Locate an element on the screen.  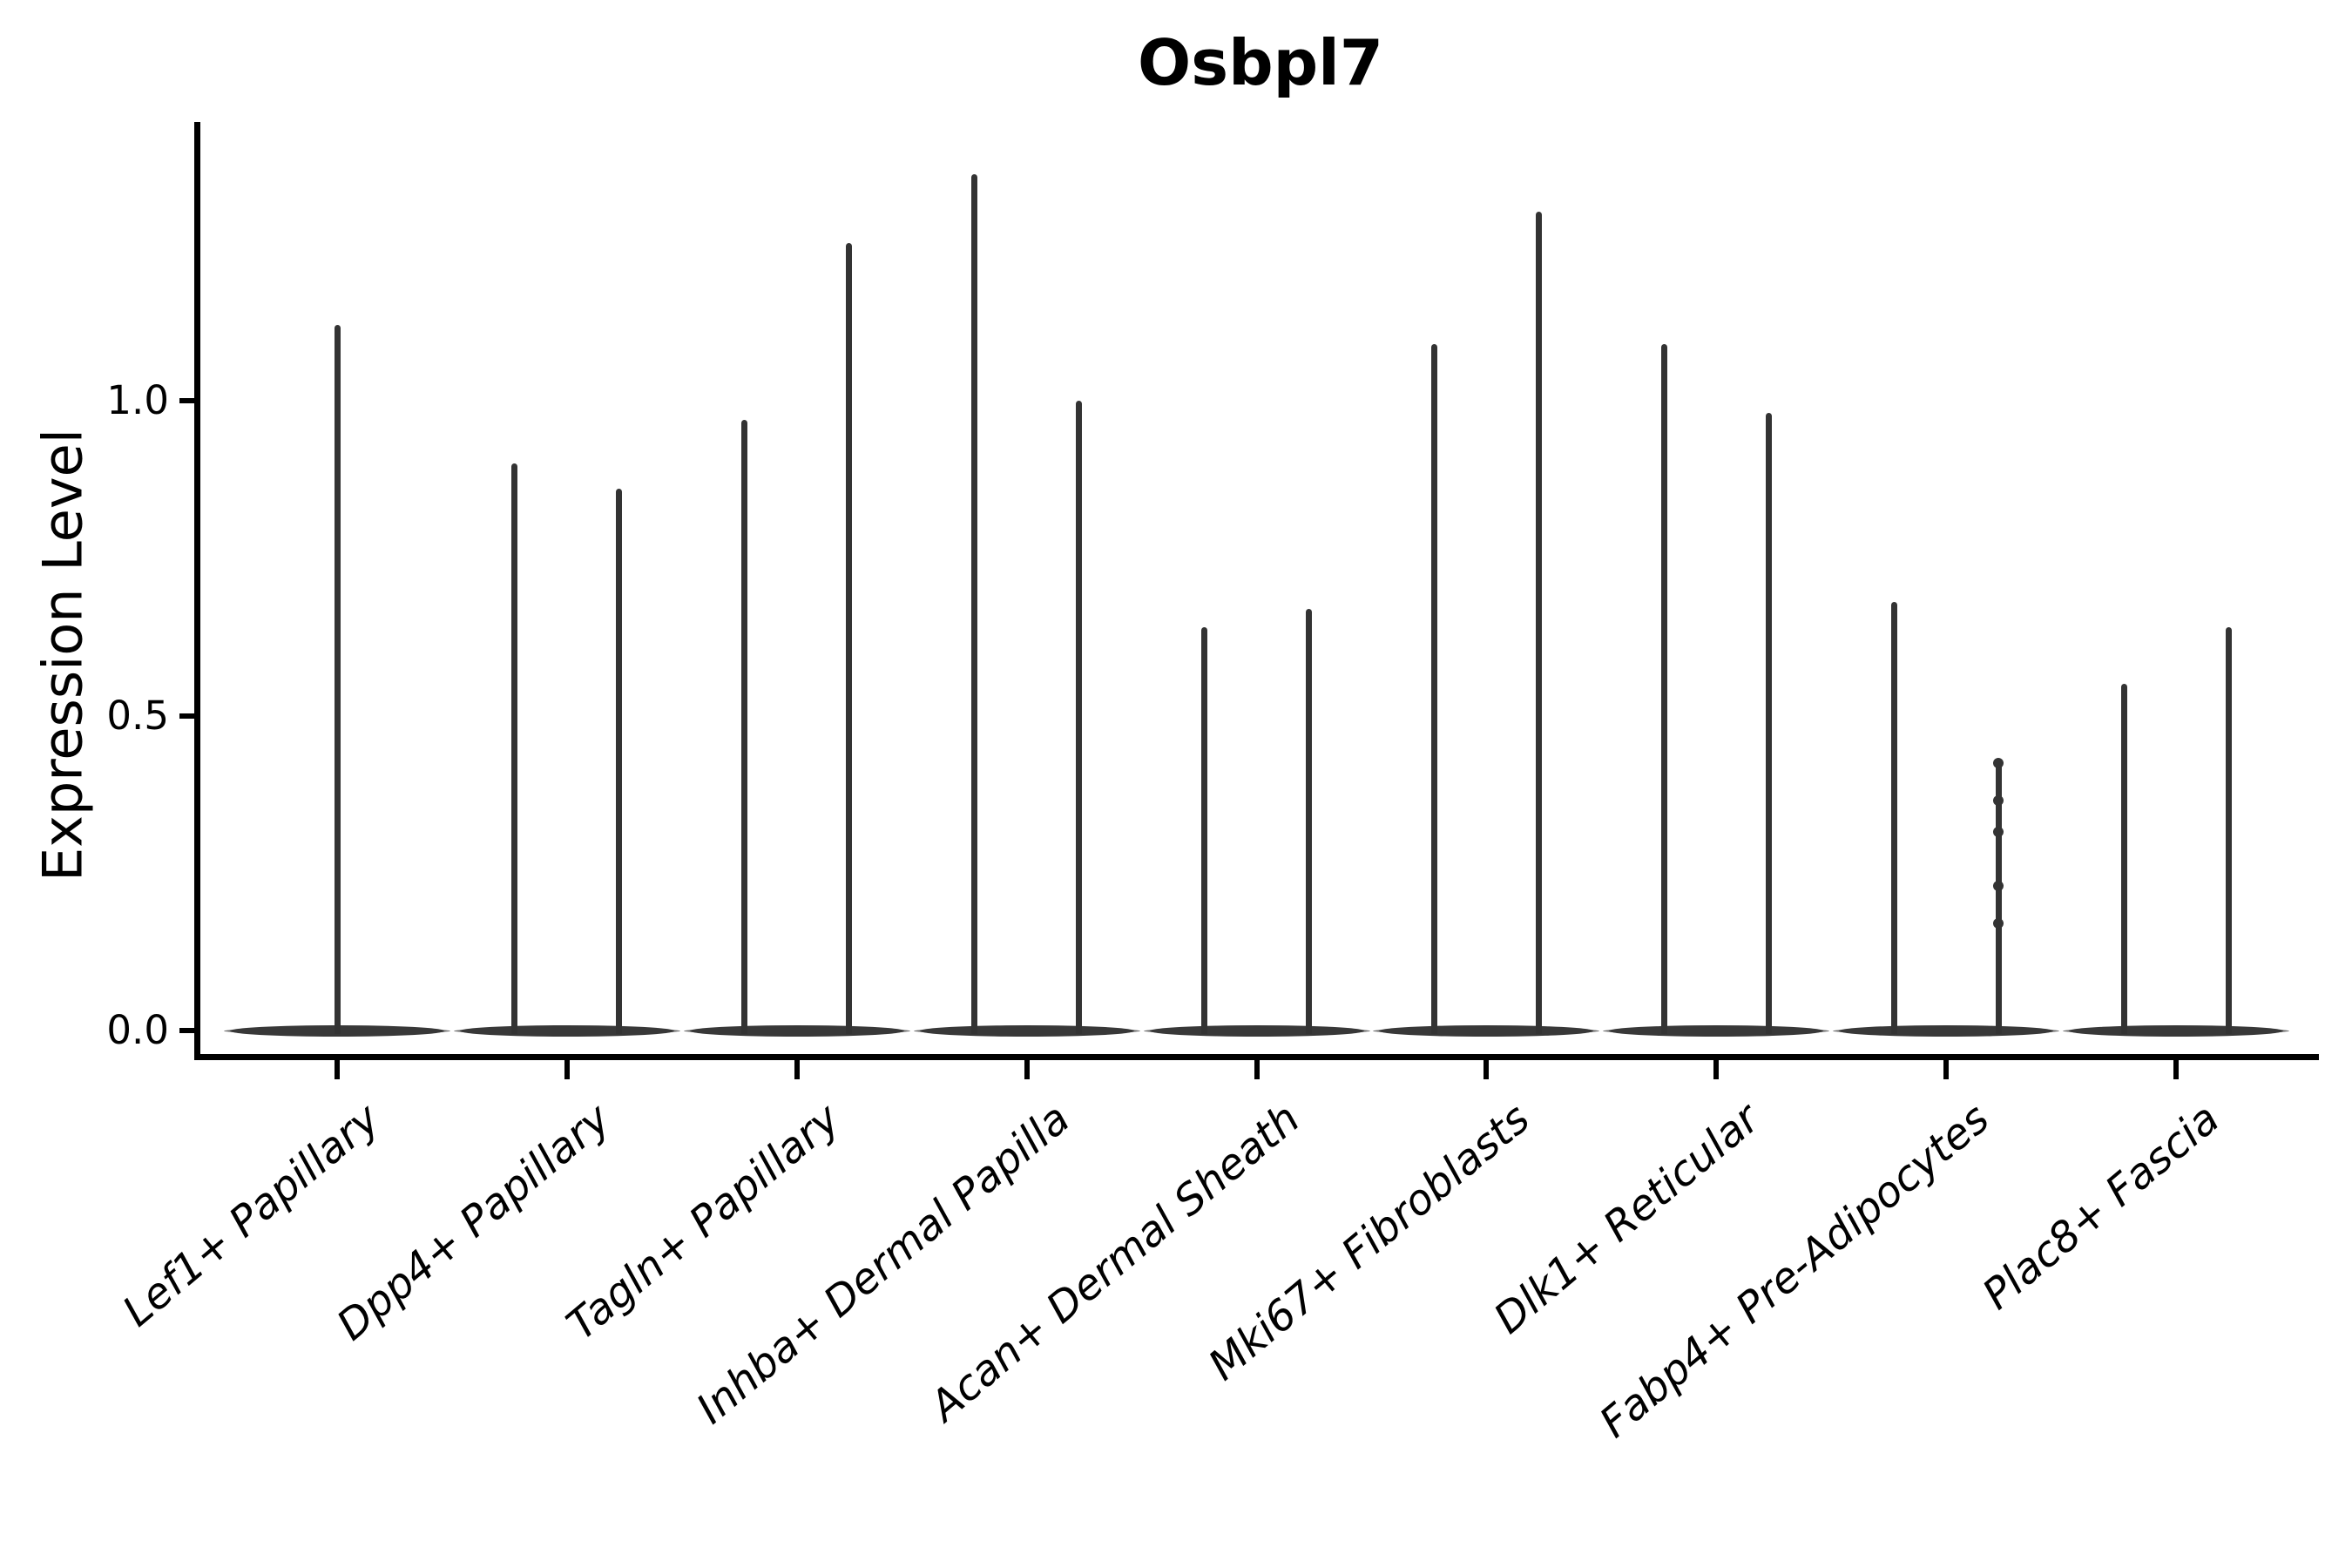
y-tick-label: 1.0 is located at coordinates (137, 400).